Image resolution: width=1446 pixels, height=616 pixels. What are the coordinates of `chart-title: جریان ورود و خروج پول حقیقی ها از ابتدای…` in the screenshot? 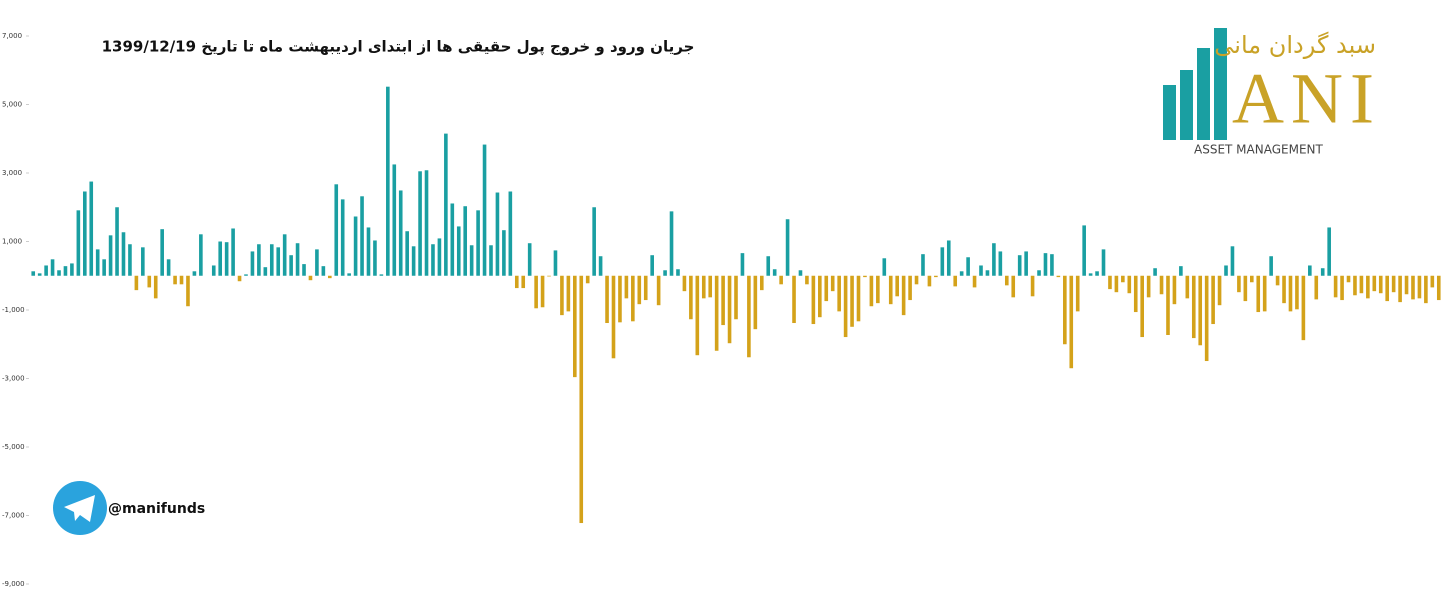 It's located at (398, 47).